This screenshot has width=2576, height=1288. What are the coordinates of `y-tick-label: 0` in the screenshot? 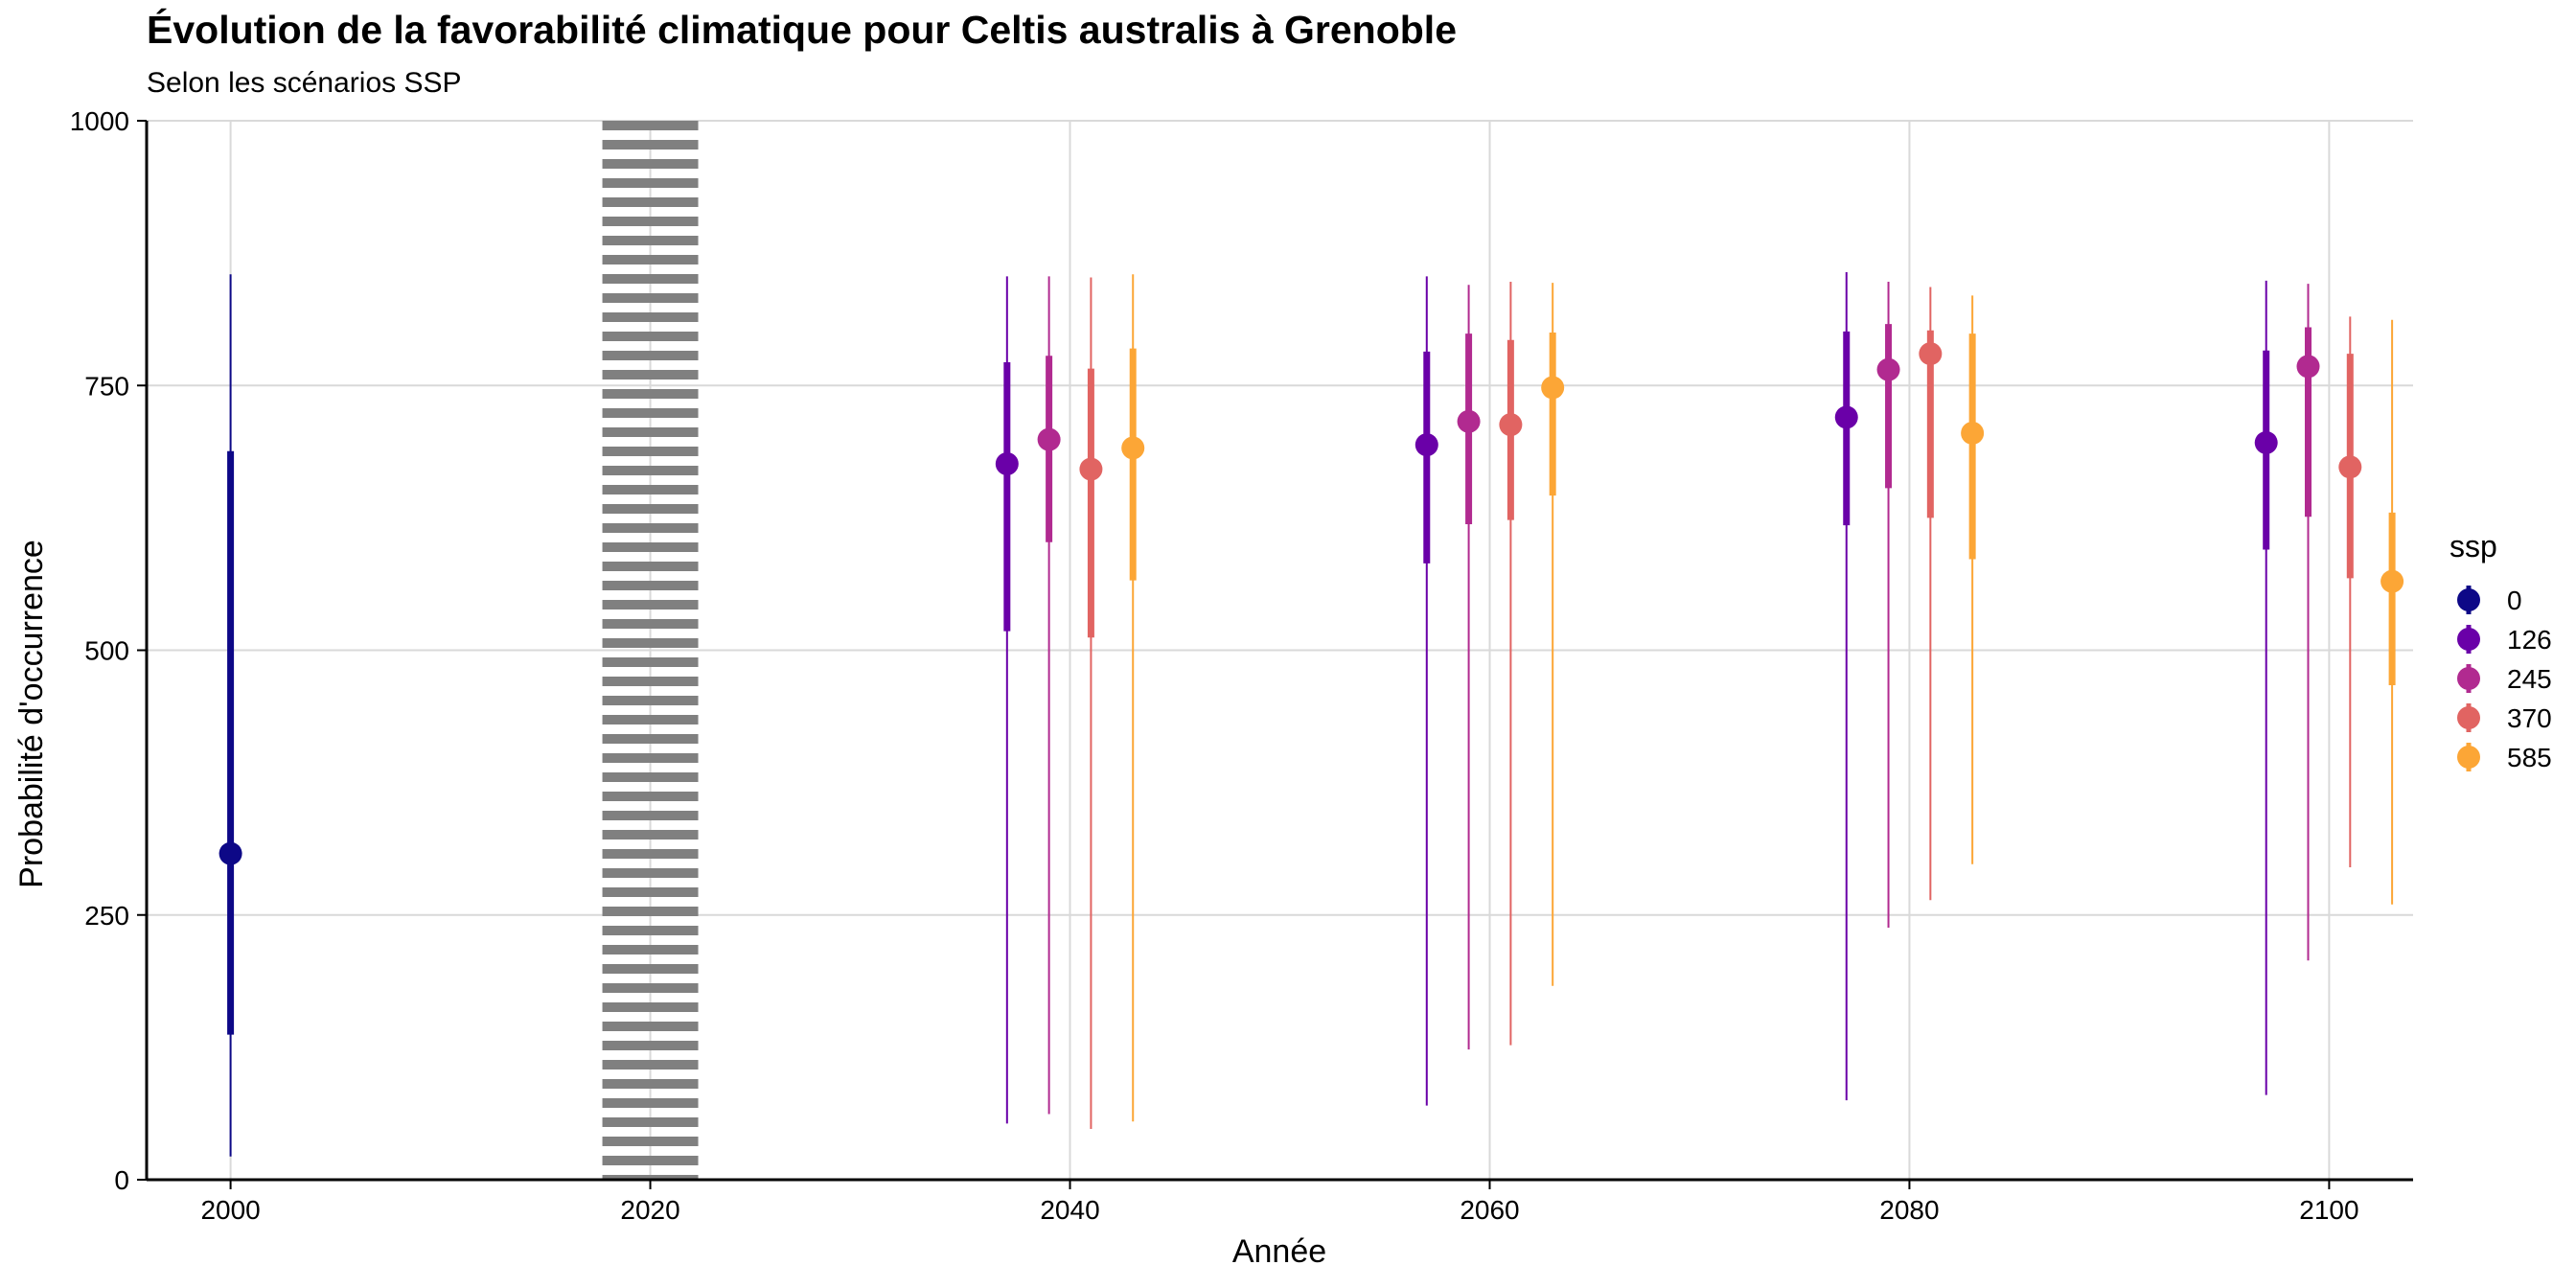 It's located at (121, 1180).